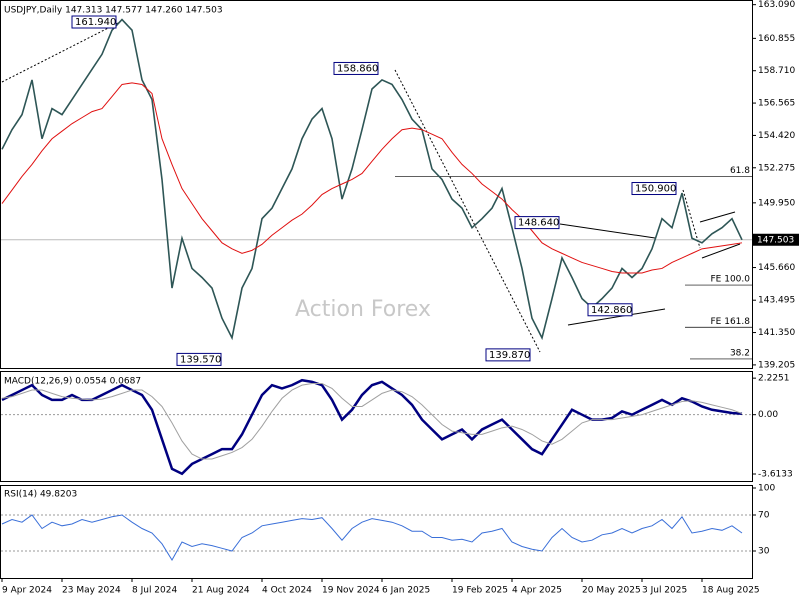 The width and height of the screenshot is (800, 604). I want to click on price-annotation: 139.870, so click(509, 355).